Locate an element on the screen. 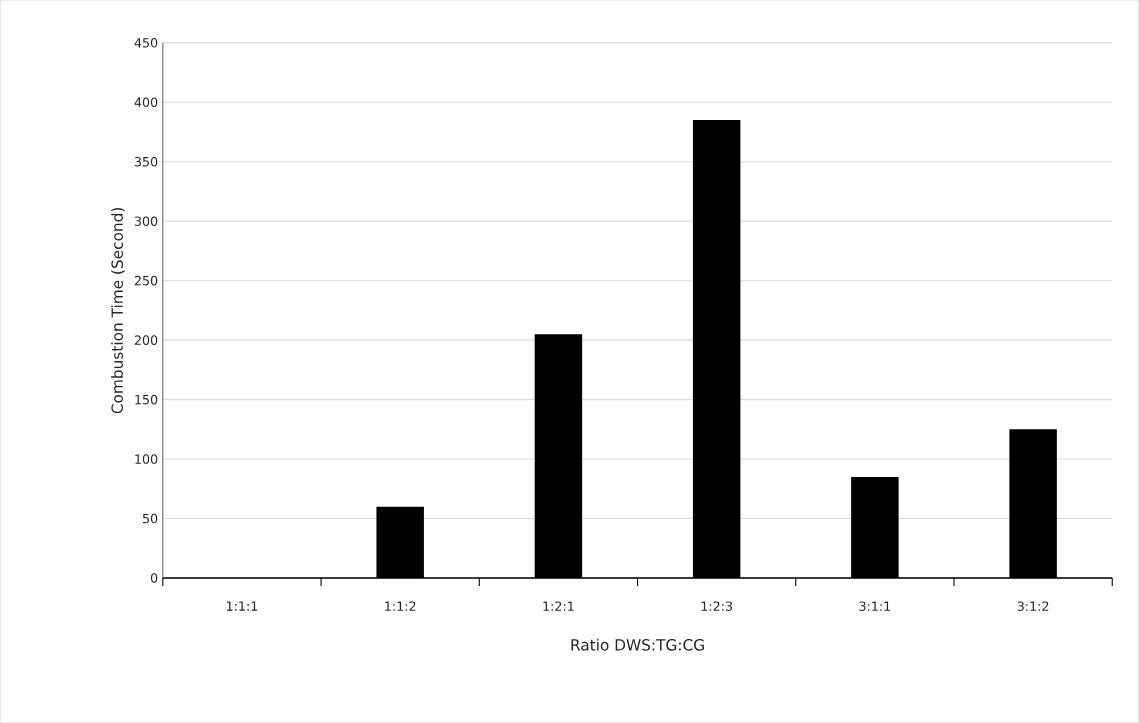 This screenshot has width=1139, height=723. y-tick-label: 250 is located at coordinates (146, 280).